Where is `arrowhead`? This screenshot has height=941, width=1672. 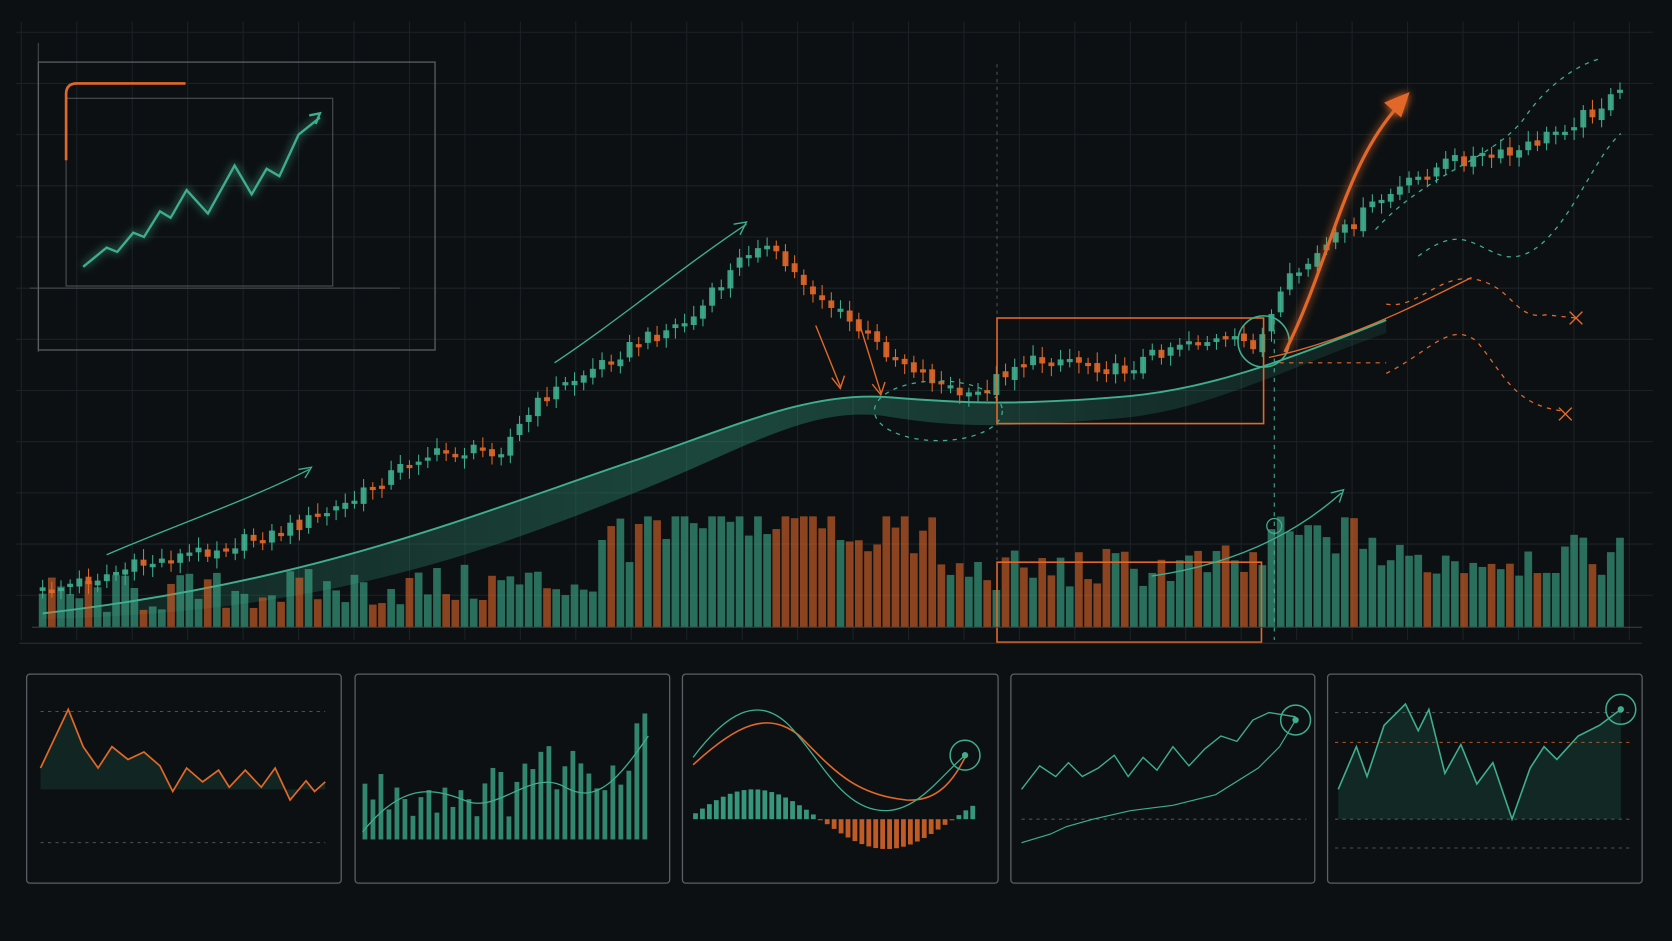 arrowhead is located at coordinates (740, 228).